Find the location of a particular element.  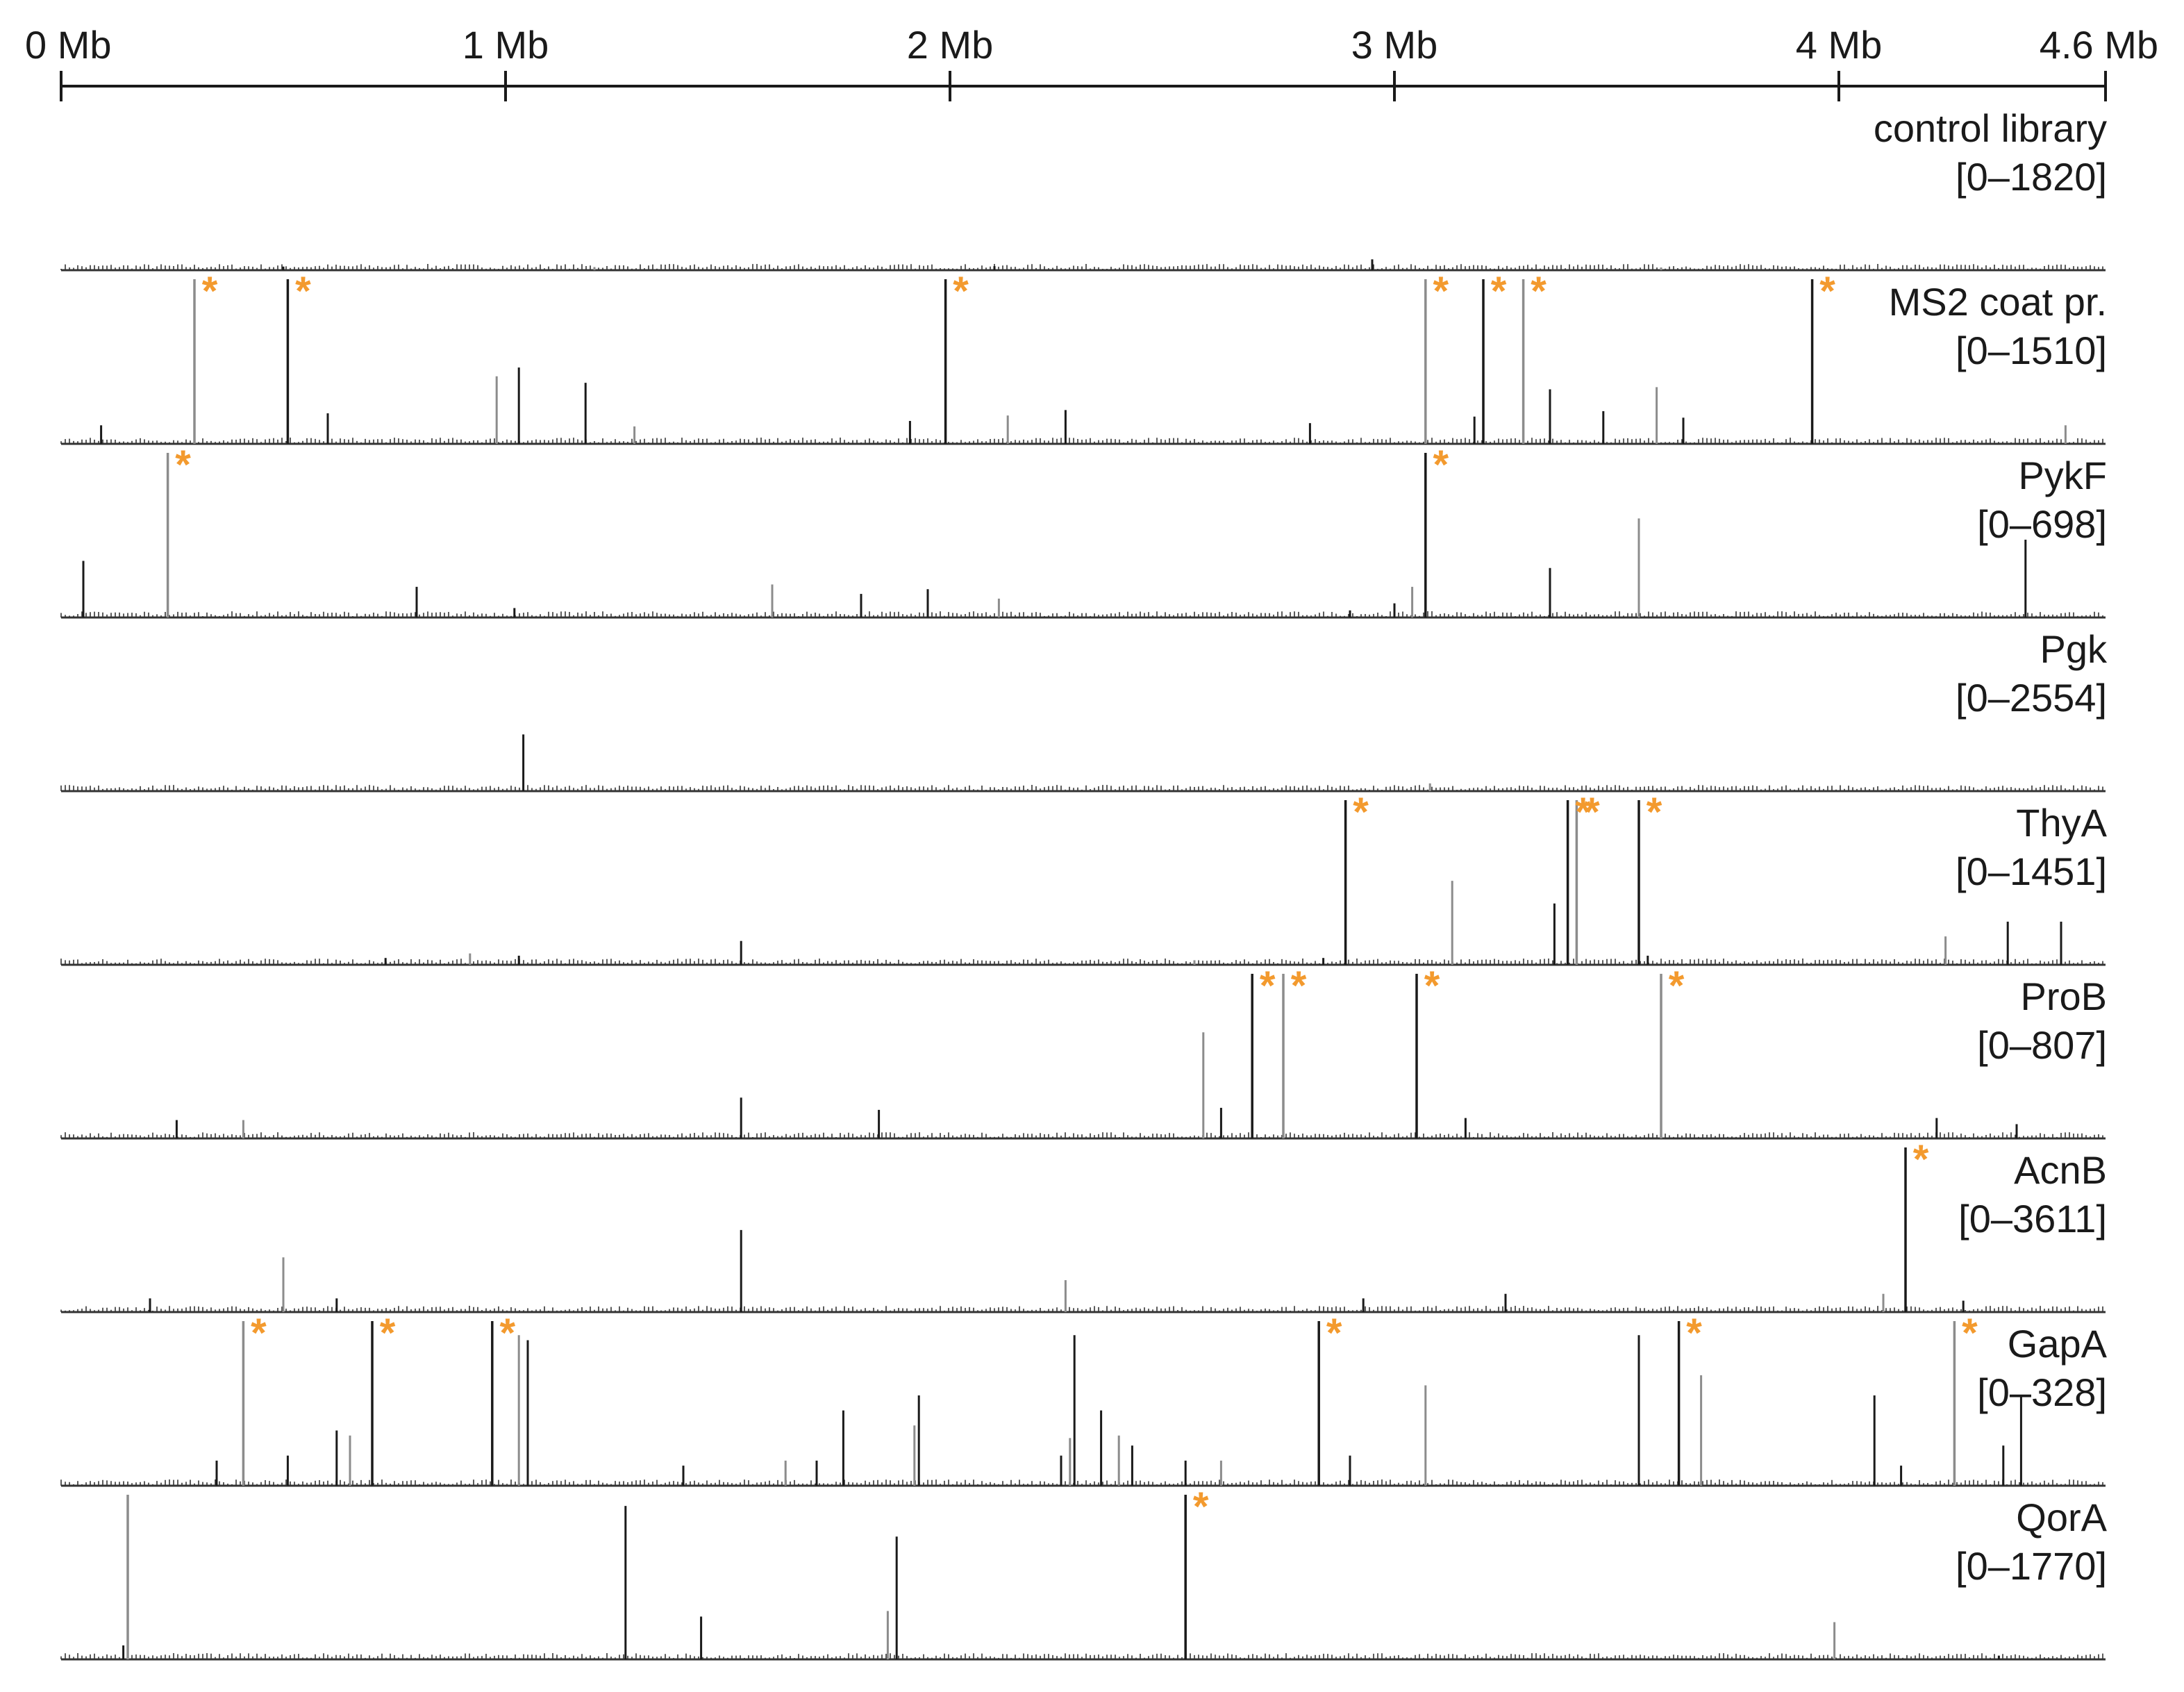

track-2: PykF [0–698] * * is located at coordinates (1083, 530).